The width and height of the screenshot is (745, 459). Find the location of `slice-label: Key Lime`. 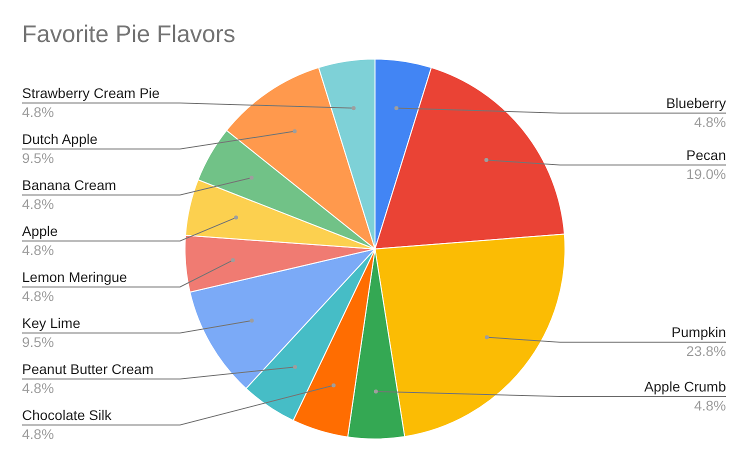

slice-label: Key Lime is located at coordinates (51, 323).